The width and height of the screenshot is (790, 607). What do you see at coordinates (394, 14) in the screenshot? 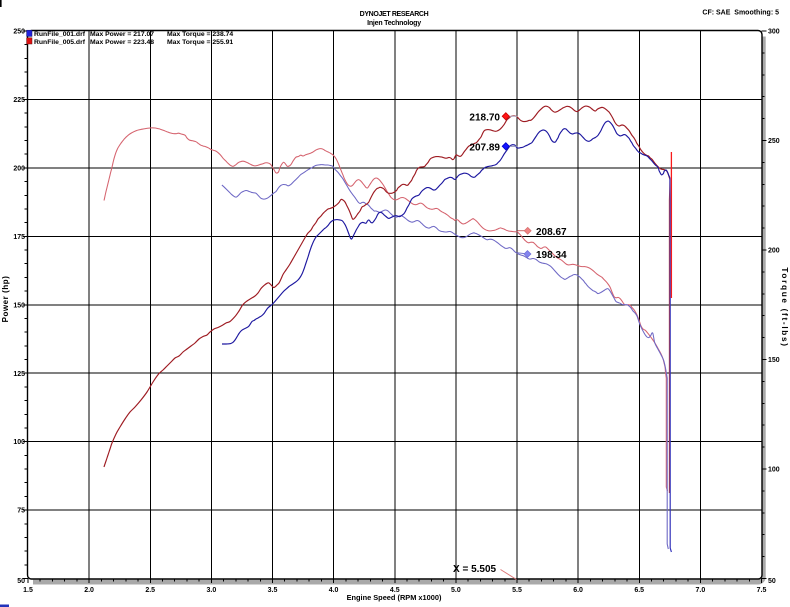
I see `svg-text: DYNOJET RESEARCH` at bounding box center [394, 14].